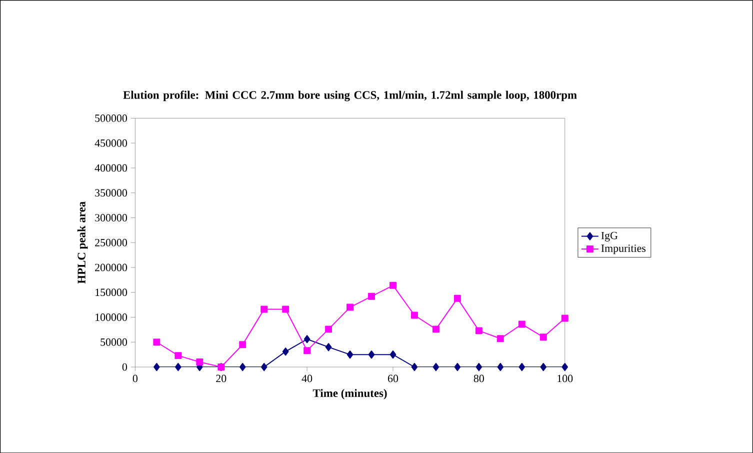 This screenshot has height=453, width=753. Describe the element at coordinates (565, 378) in the screenshot. I see `x-tick-label: 100` at that location.